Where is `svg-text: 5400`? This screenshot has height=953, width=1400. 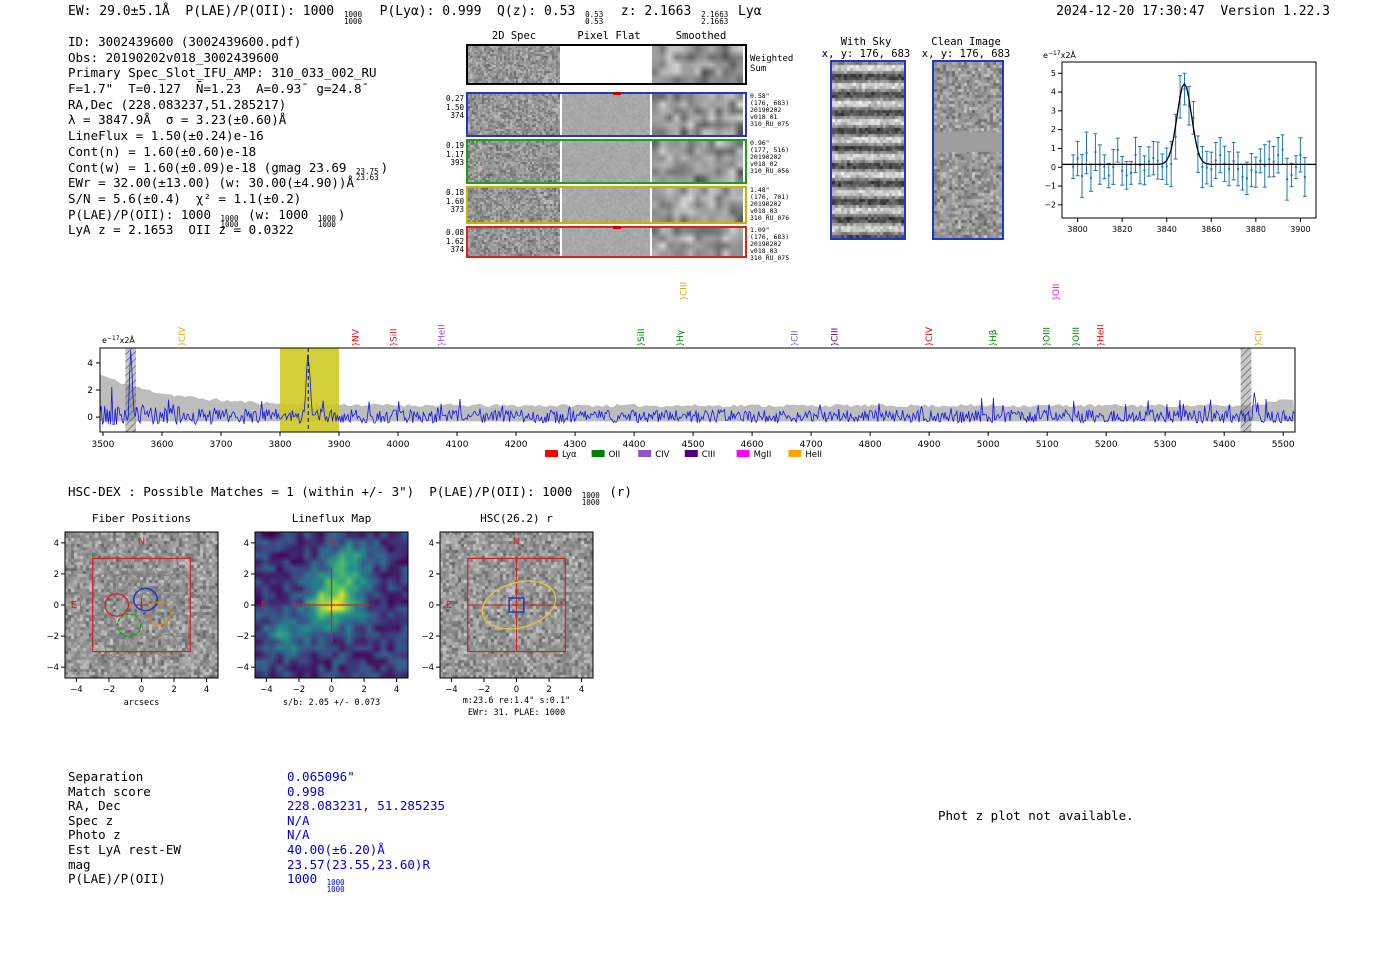
svg-text: 5400 is located at coordinates (1224, 445).